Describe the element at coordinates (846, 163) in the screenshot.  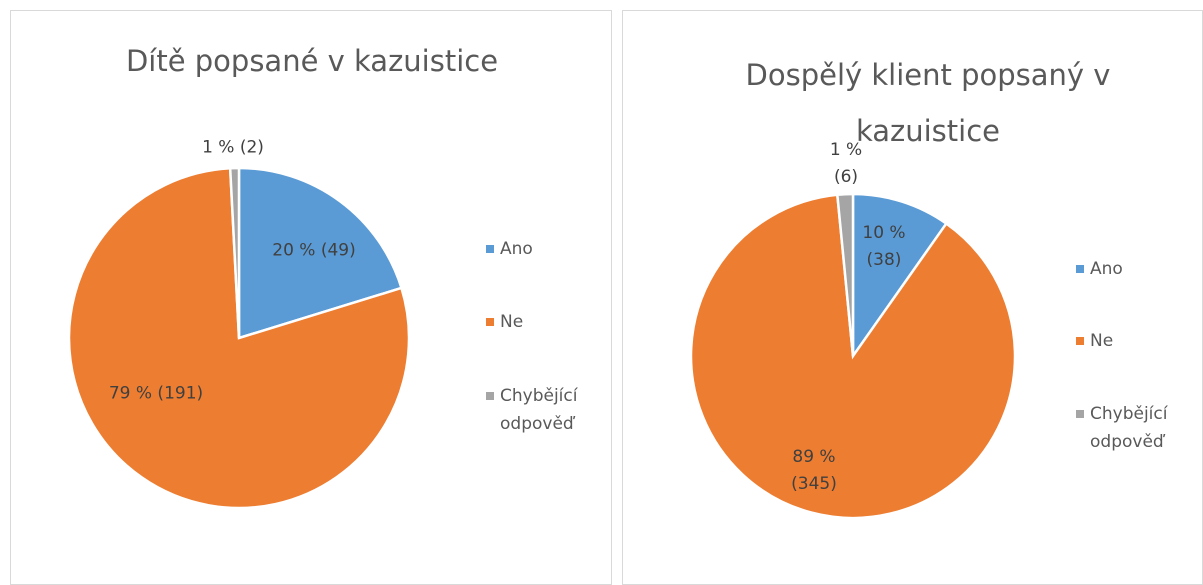
I see `data-label: 1 % (6)` at that location.